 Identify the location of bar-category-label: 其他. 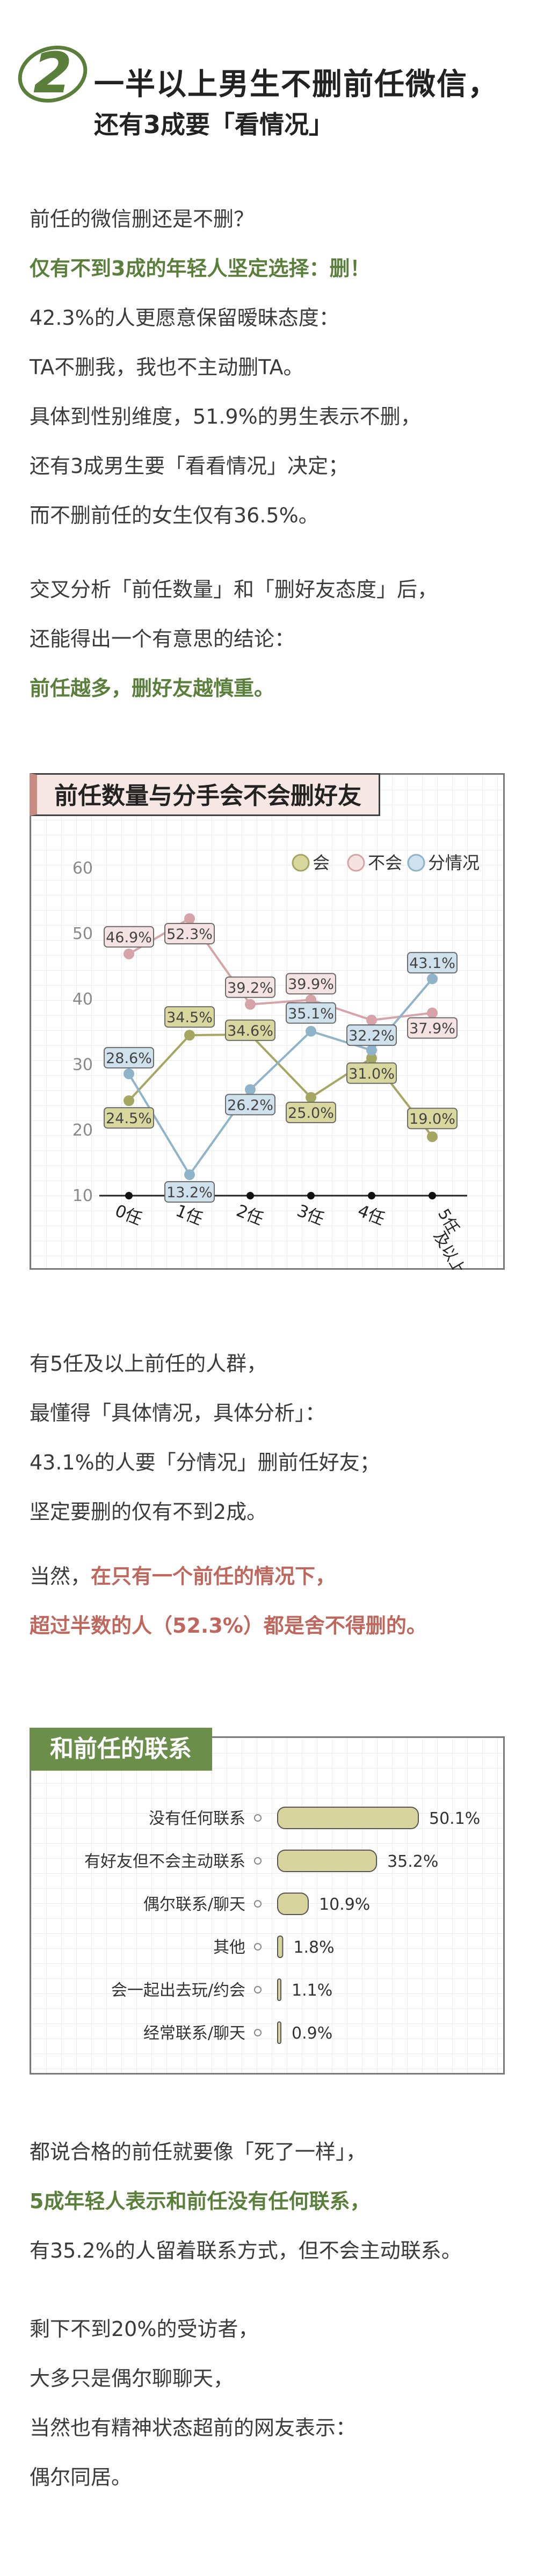
(229, 1947).